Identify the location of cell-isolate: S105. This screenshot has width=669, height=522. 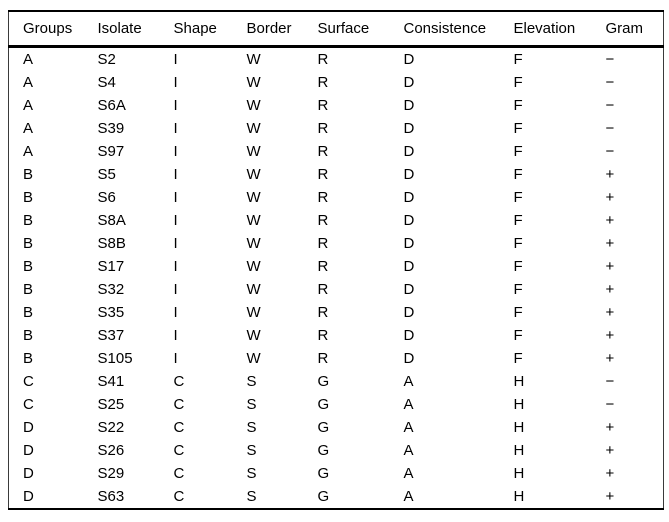
(115, 358).